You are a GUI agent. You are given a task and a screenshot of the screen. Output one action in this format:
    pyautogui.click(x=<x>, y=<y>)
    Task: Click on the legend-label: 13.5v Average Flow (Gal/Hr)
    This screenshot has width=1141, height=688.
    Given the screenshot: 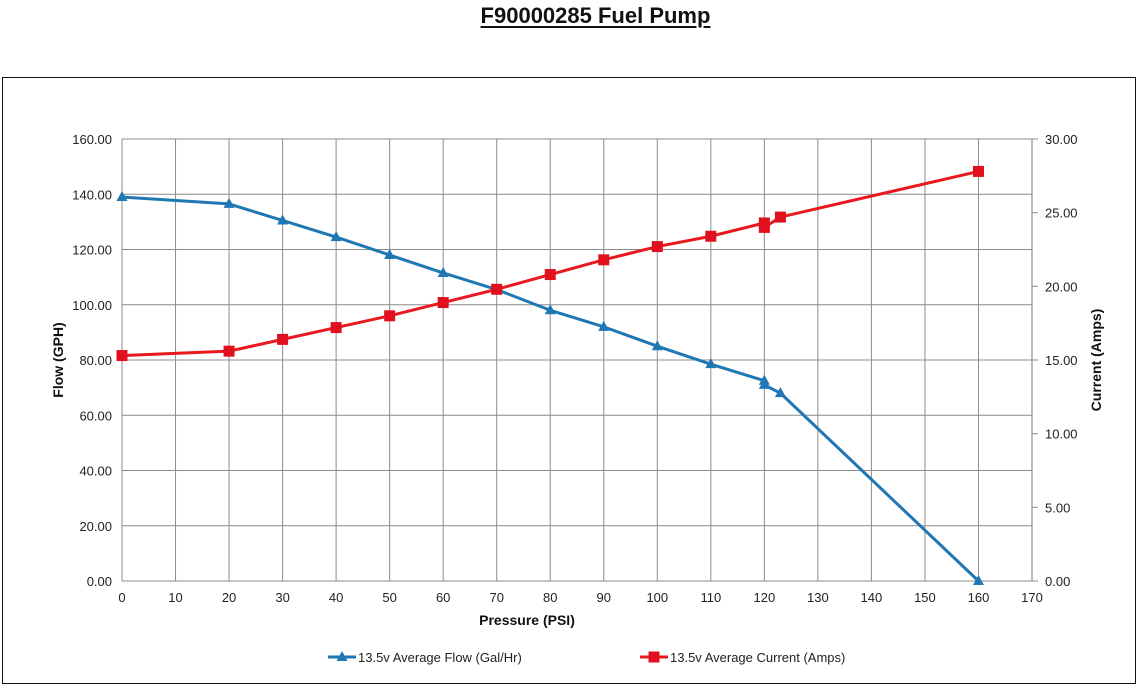 What is the action you would take?
    pyautogui.click(x=440, y=657)
    